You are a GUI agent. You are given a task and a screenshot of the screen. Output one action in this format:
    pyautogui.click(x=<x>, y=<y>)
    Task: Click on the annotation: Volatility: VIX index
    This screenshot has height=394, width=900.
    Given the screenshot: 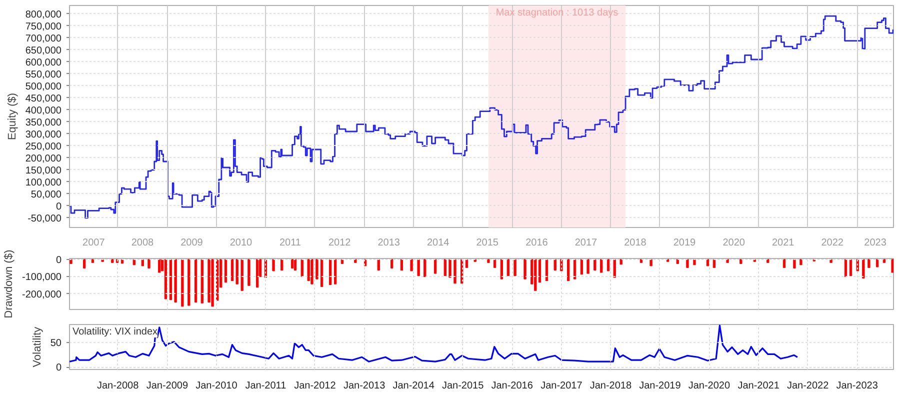 What is the action you would take?
    pyautogui.click(x=115, y=332)
    